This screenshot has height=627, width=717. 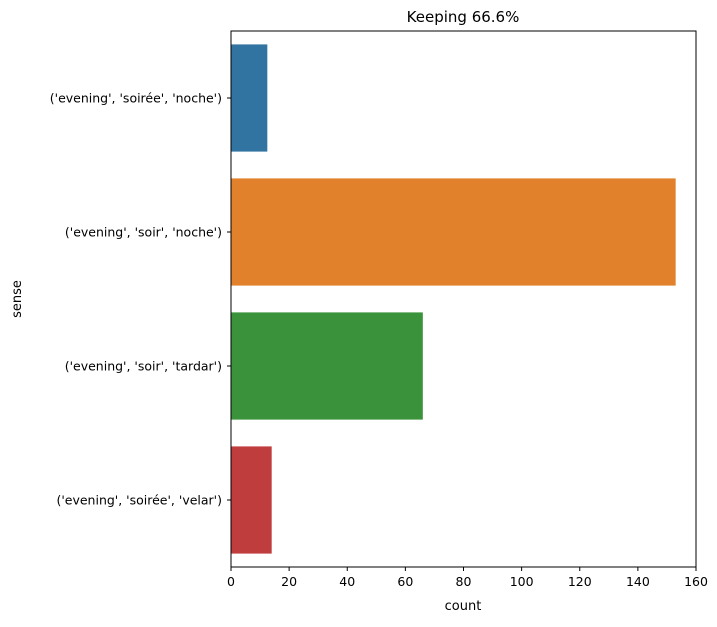 What do you see at coordinates (143, 366) in the screenshot?
I see `y-tick-label-2: ('evening', 'soir', 'tardar')` at bounding box center [143, 366].